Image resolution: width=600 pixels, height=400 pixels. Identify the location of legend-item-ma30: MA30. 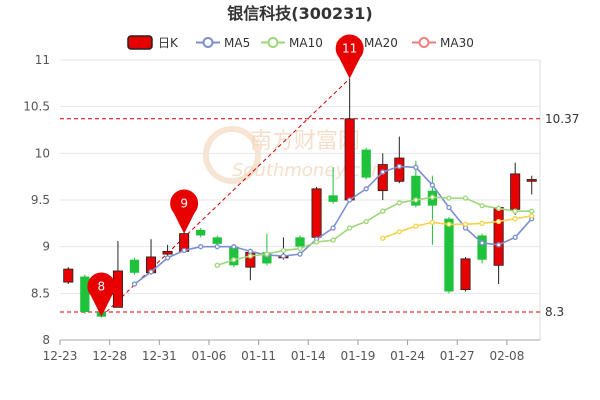
(443, 43).